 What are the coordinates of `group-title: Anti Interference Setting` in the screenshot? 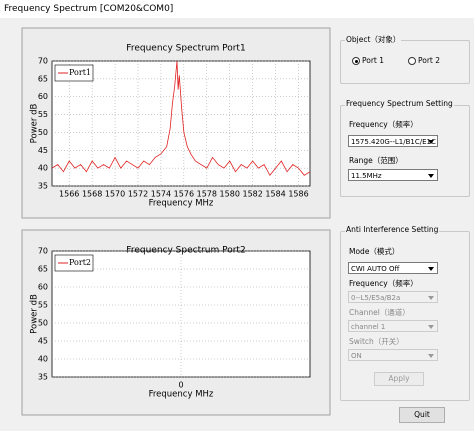 It's located at (392, 229).